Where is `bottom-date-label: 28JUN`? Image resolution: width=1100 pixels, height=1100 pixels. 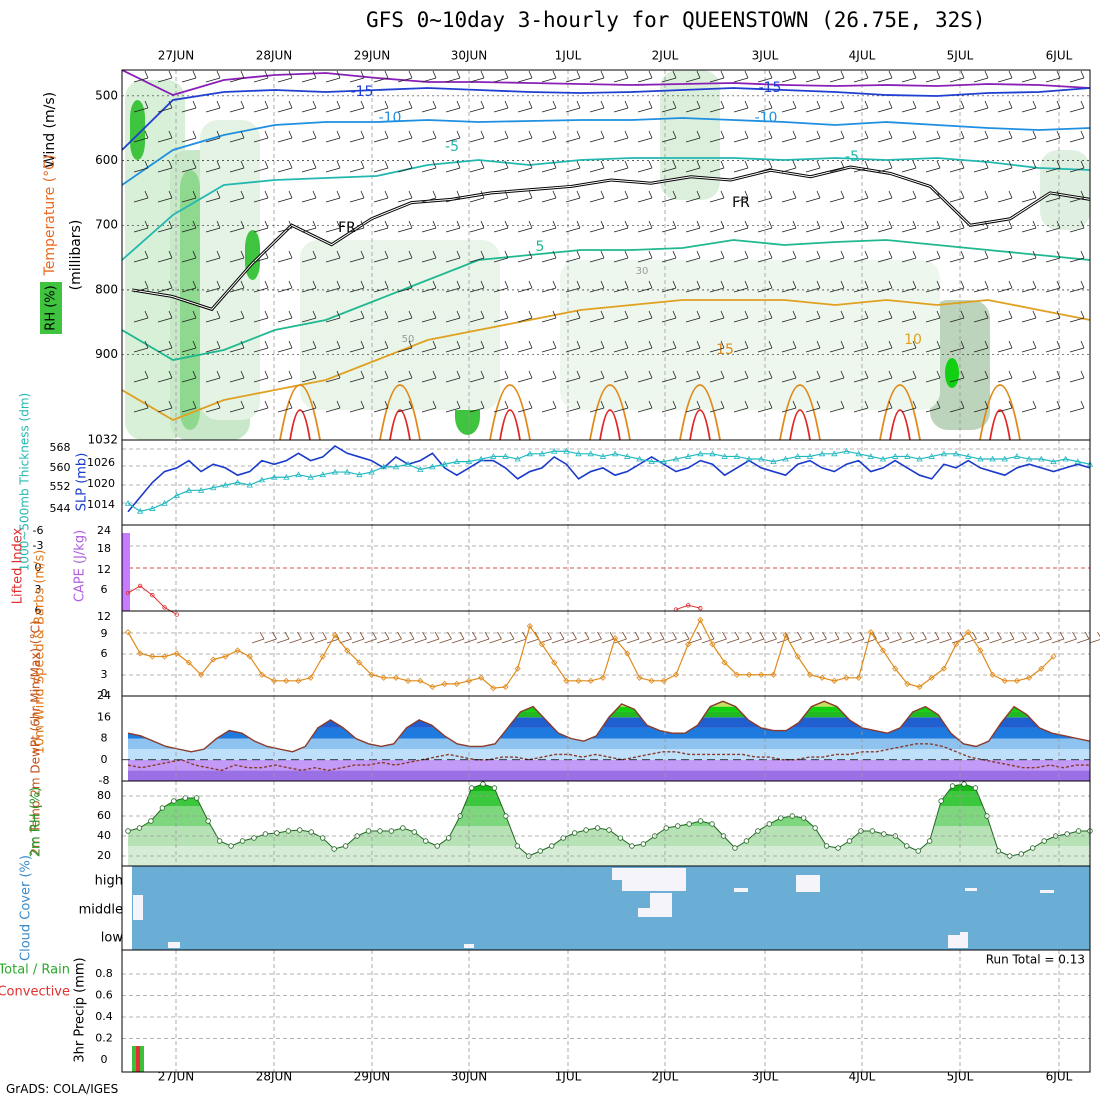
bottom-date-label: 28JUN is located at coordinates (274, 1077).